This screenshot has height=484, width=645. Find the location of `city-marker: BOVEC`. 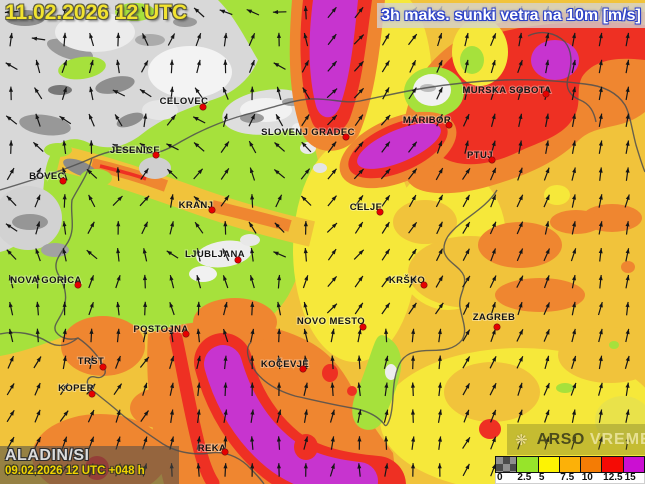

city-marker: BOVEC is located at coordinates (47, 177).